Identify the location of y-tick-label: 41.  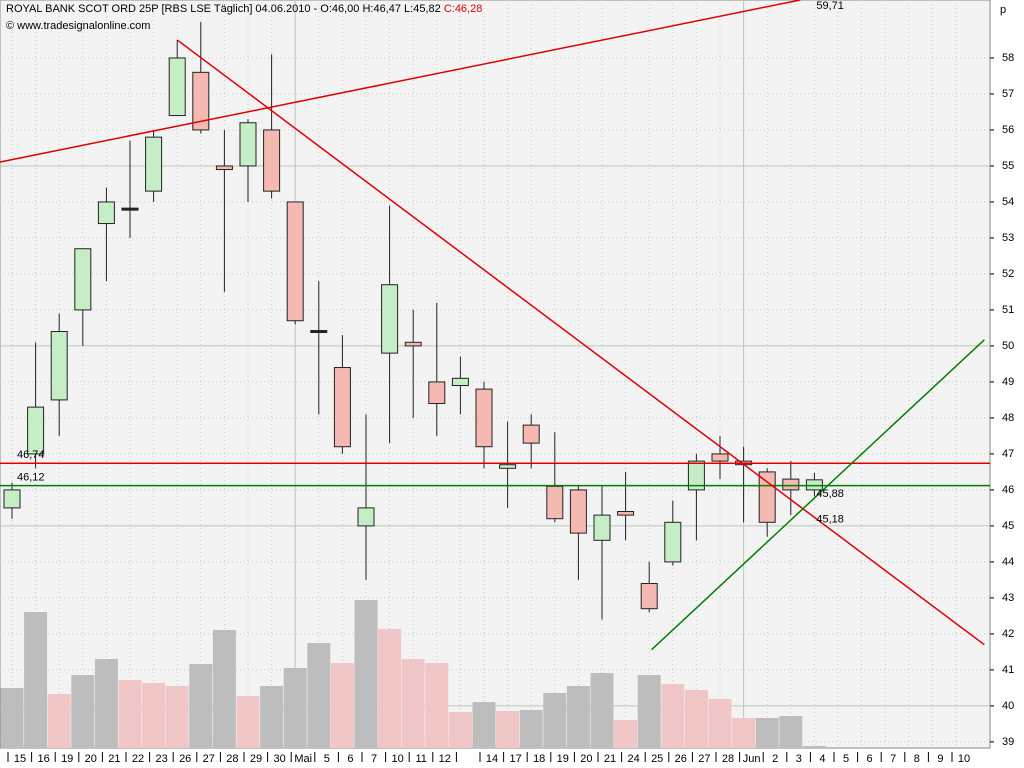
(1008, 670).